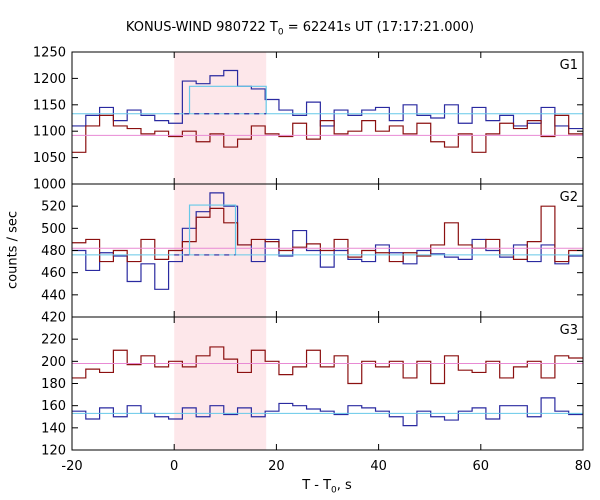  What do you see at coordinates (53, 362) in the screenshot?
I see `y-tick-label: 200` at bounding box center [53, 362].